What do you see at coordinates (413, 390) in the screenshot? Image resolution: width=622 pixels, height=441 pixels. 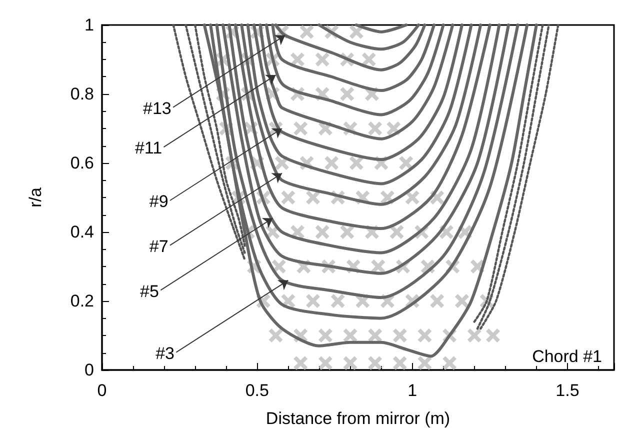 I see `x-tick-label: 1` at bounding box center [413, 390].